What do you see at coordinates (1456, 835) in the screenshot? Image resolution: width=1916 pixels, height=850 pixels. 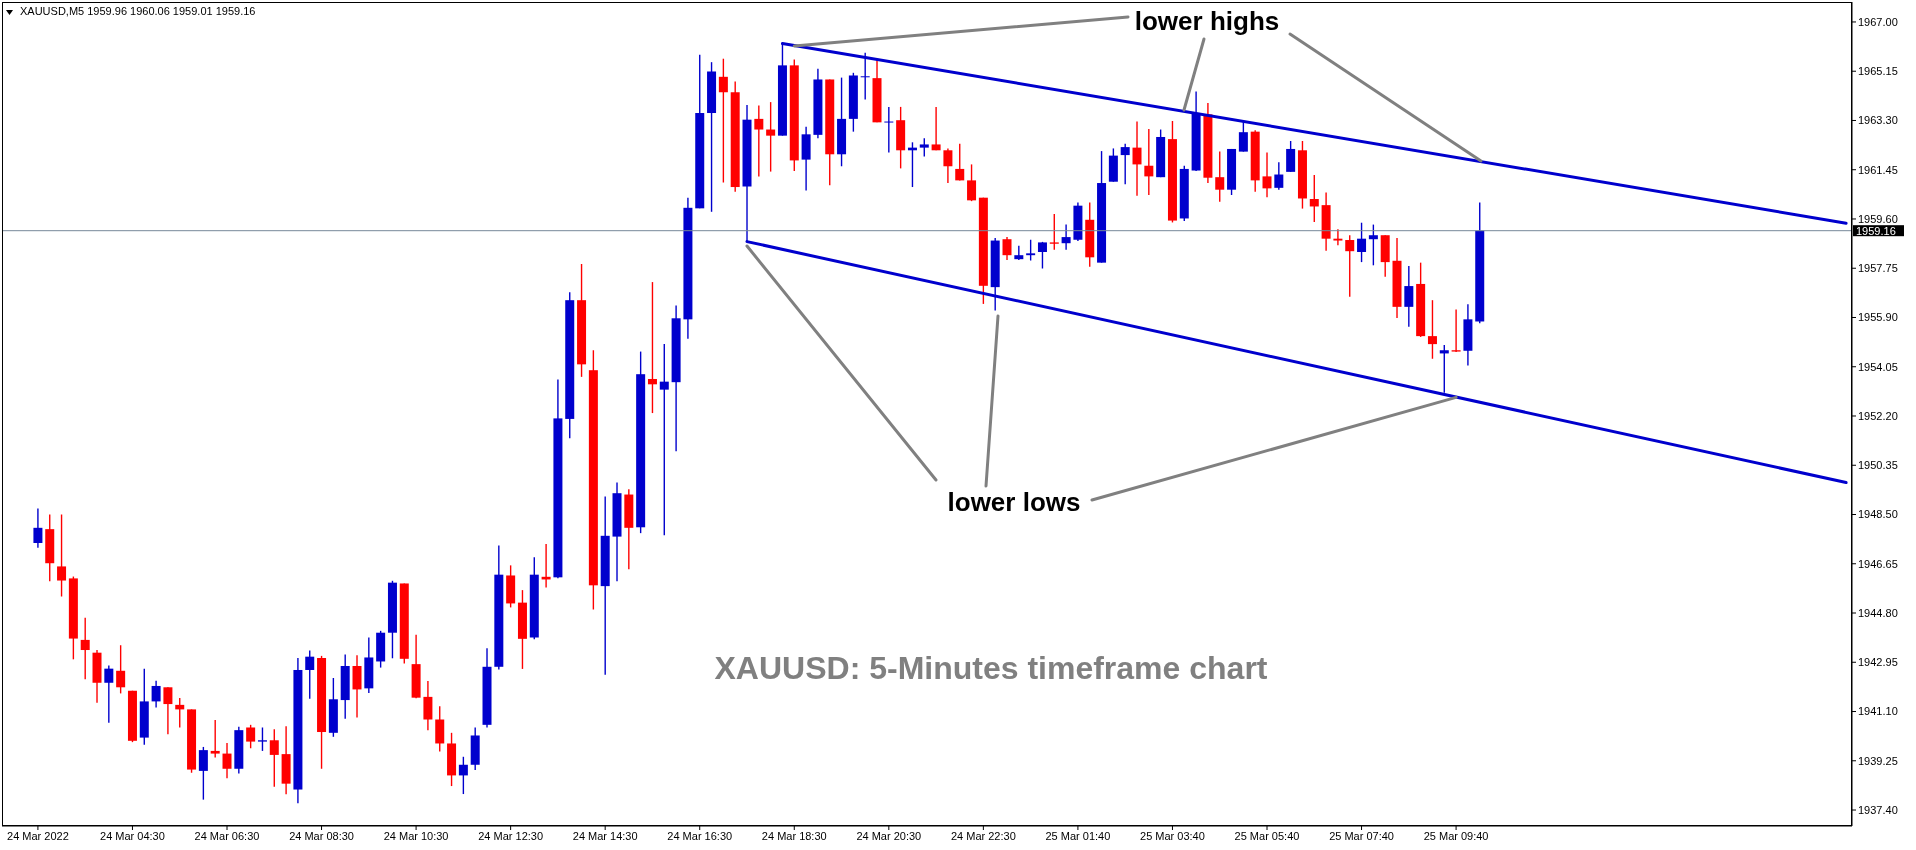 I see `x-tick-label: 25 Mar 09:40` at bounding box center [1456, 835].